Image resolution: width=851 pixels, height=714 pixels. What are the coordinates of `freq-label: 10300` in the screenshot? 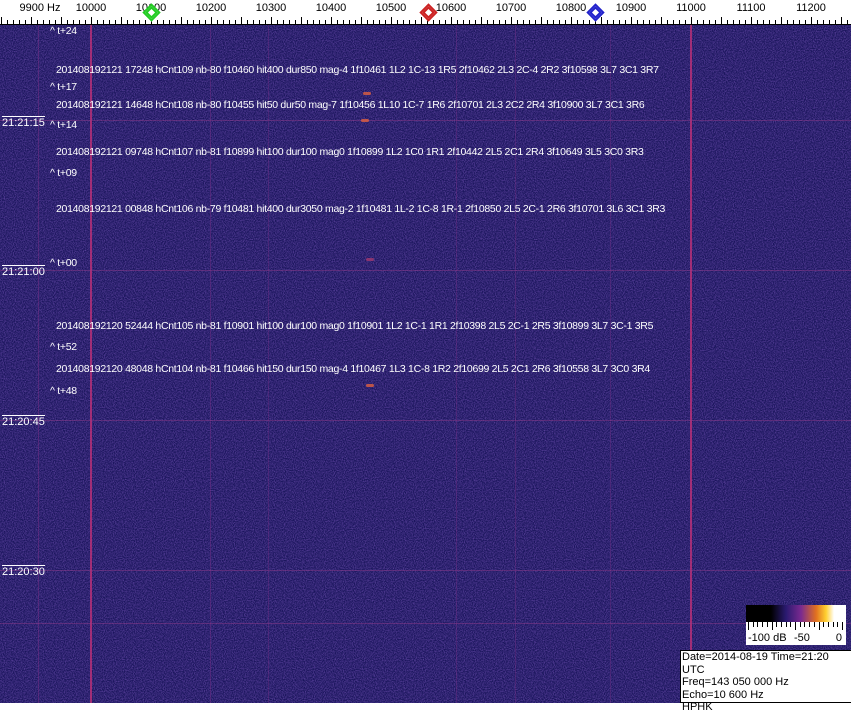 It's located at (271, 8).